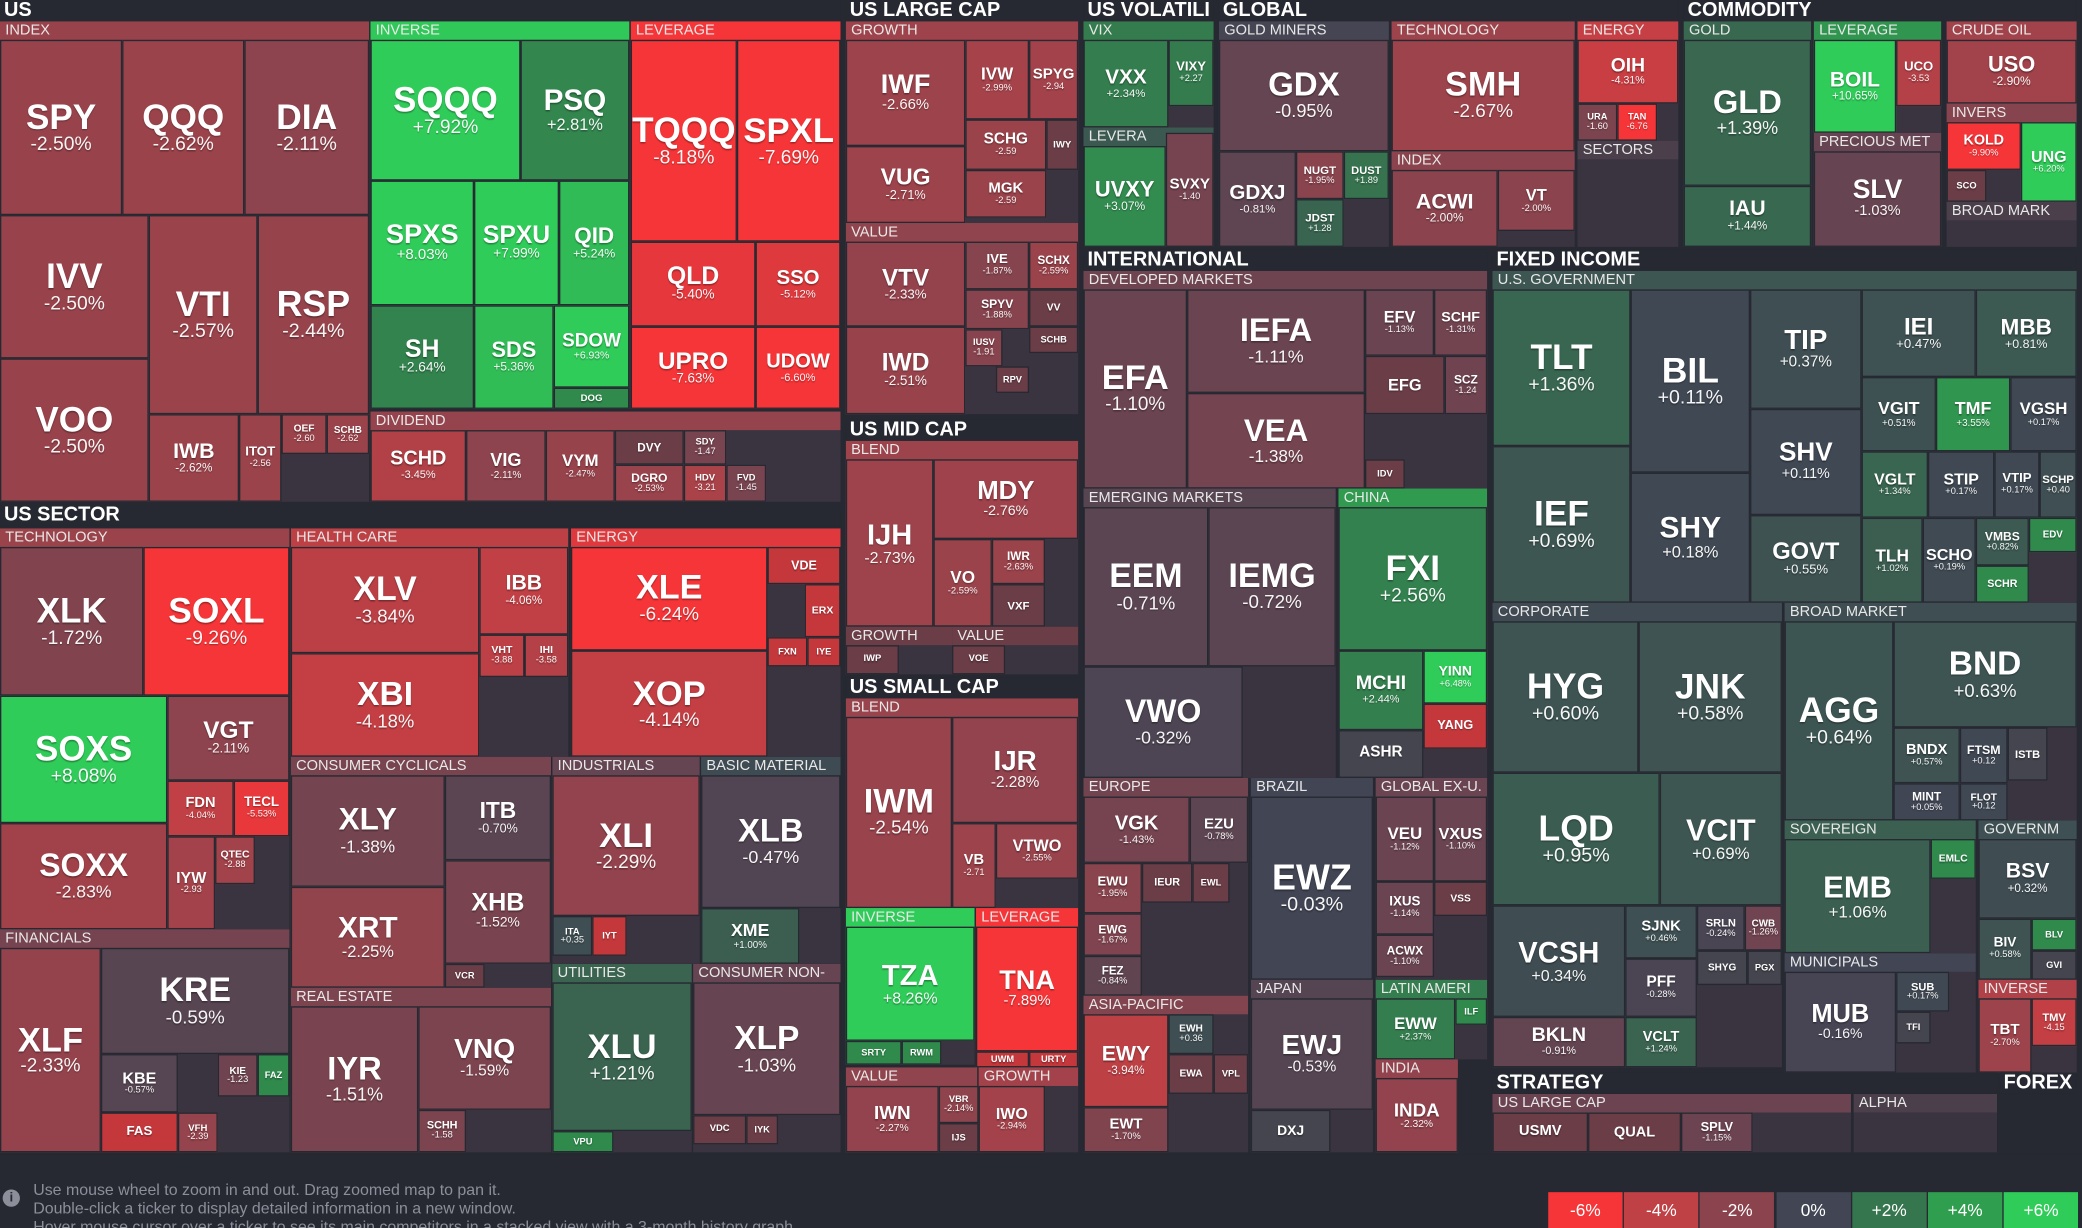 The width and height of the screenshot is (2082, 1228). What do you see at coordinates (1002, 1059) in the screenshot?
I see `tile: UWM` at bounding box center [1002, 1059].